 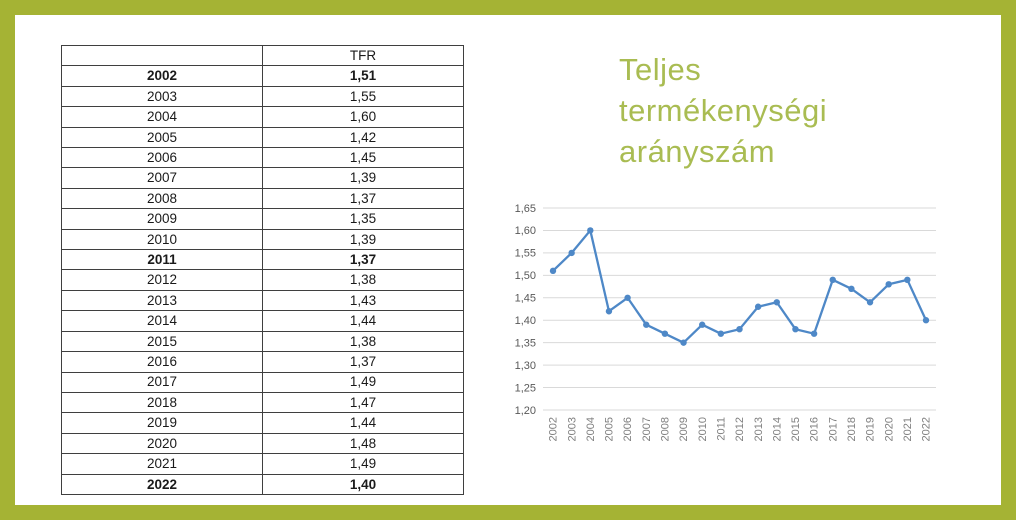 What do you see at coordinates (162, 76) in the screenshot?
I see `year-cell: 2002` at bounding box center [162, 76].